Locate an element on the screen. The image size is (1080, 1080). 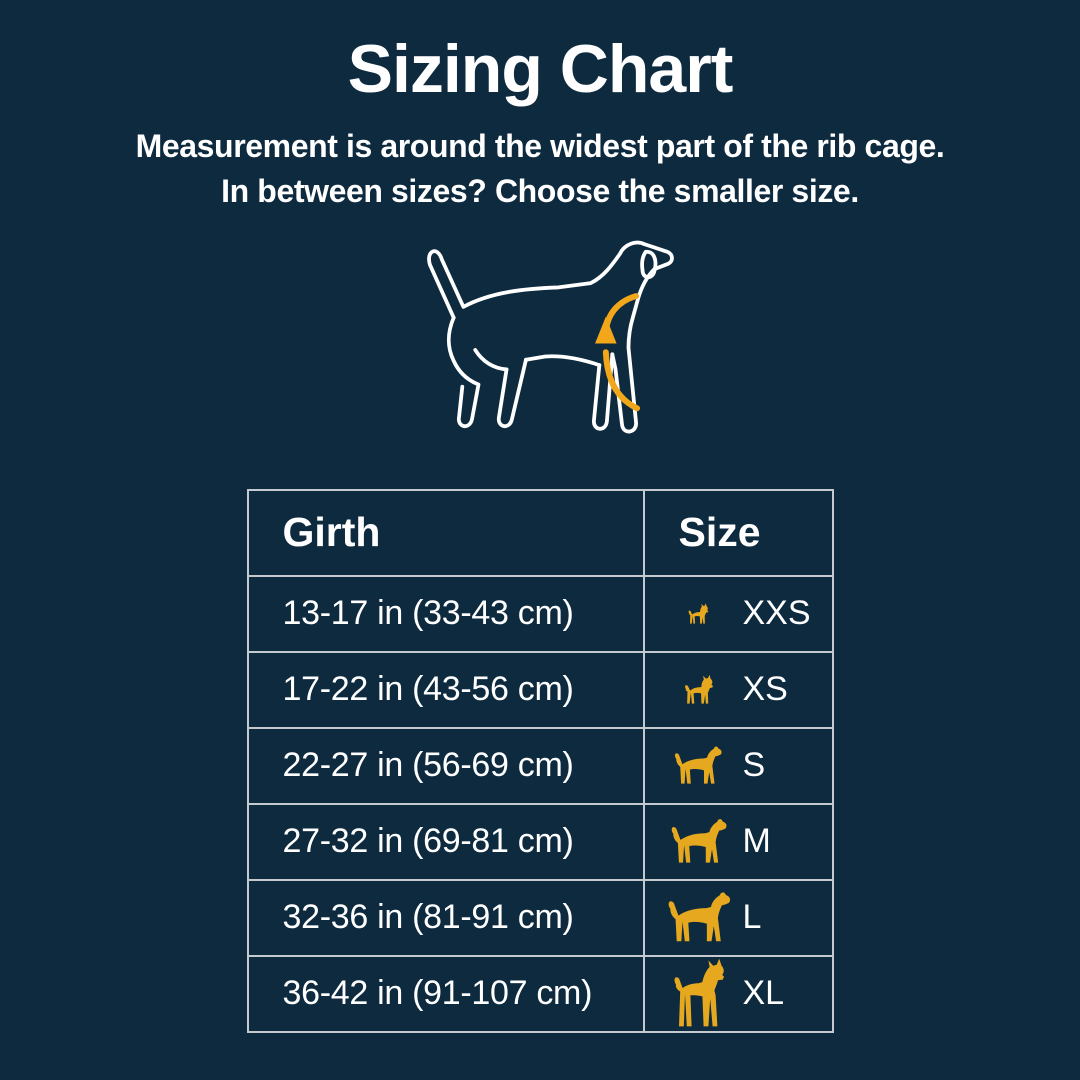
table-row: 22-27 in (56-69 cm) S is located at coordinates (540, 765).